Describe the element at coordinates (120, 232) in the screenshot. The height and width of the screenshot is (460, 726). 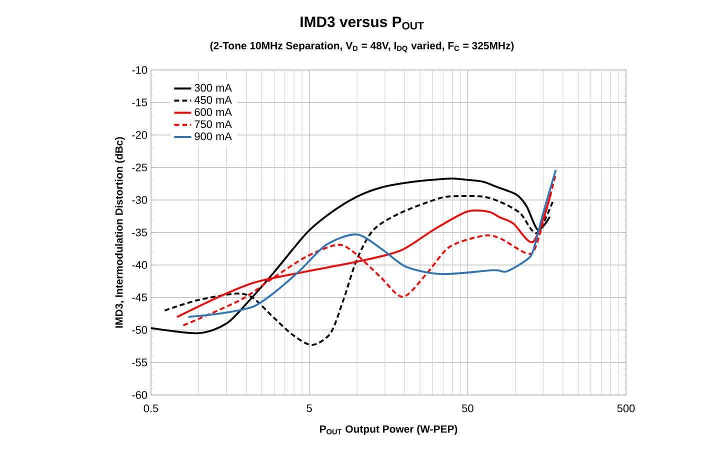
I see `y-axis-title: IMD3, Intermodulation Distortion (dBc)` at that location.